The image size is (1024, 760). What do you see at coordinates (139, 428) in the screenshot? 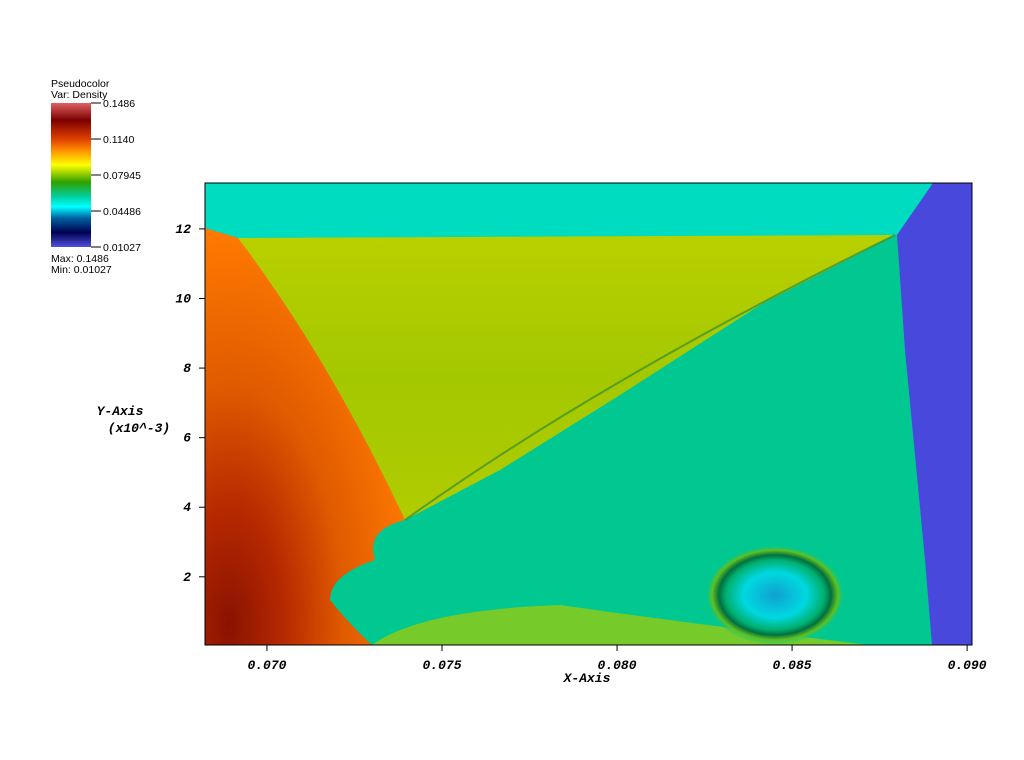
I see `y-axis-scale: (x10^-3)` at bounding box center [139, 428].